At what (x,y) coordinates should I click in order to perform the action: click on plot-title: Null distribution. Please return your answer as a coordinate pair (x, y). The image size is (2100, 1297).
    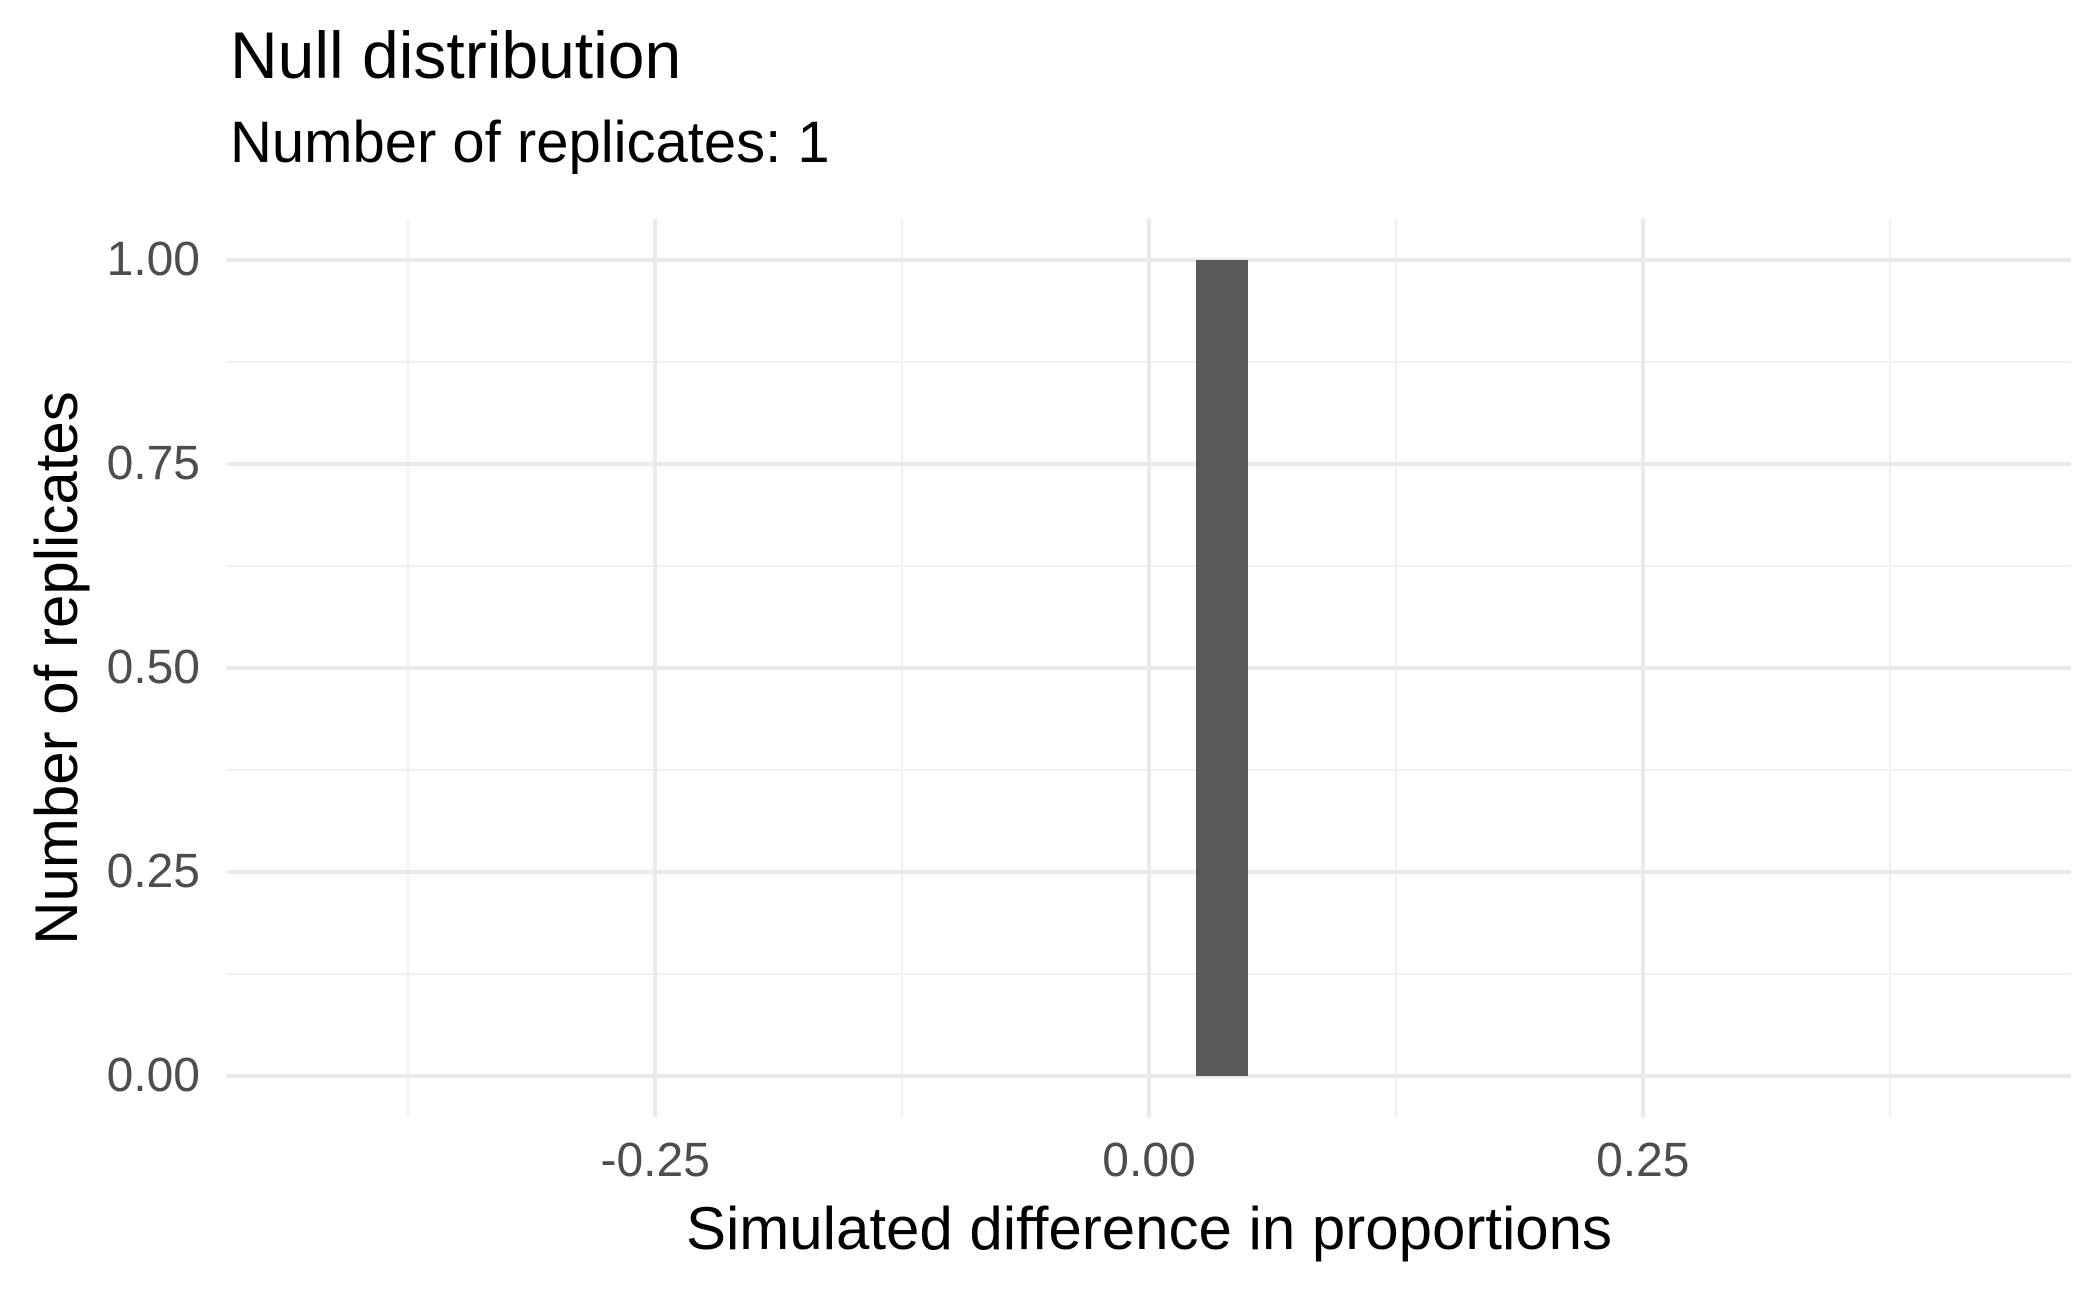
    Looking at the image, I should click on (456, 55).